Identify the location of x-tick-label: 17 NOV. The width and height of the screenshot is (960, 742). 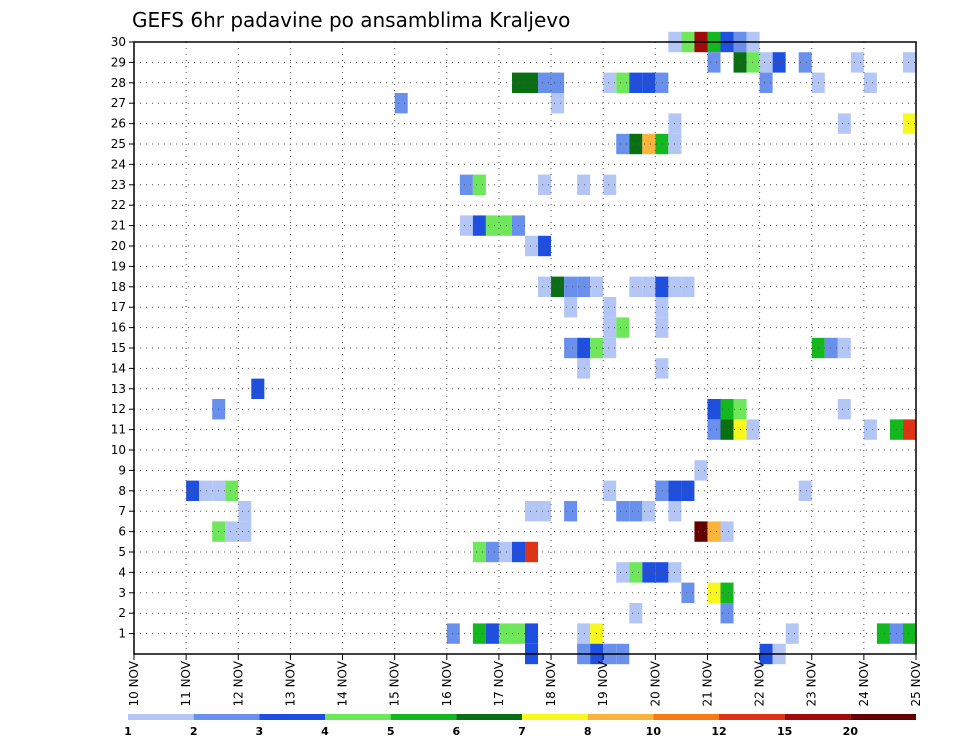
(499, 683).